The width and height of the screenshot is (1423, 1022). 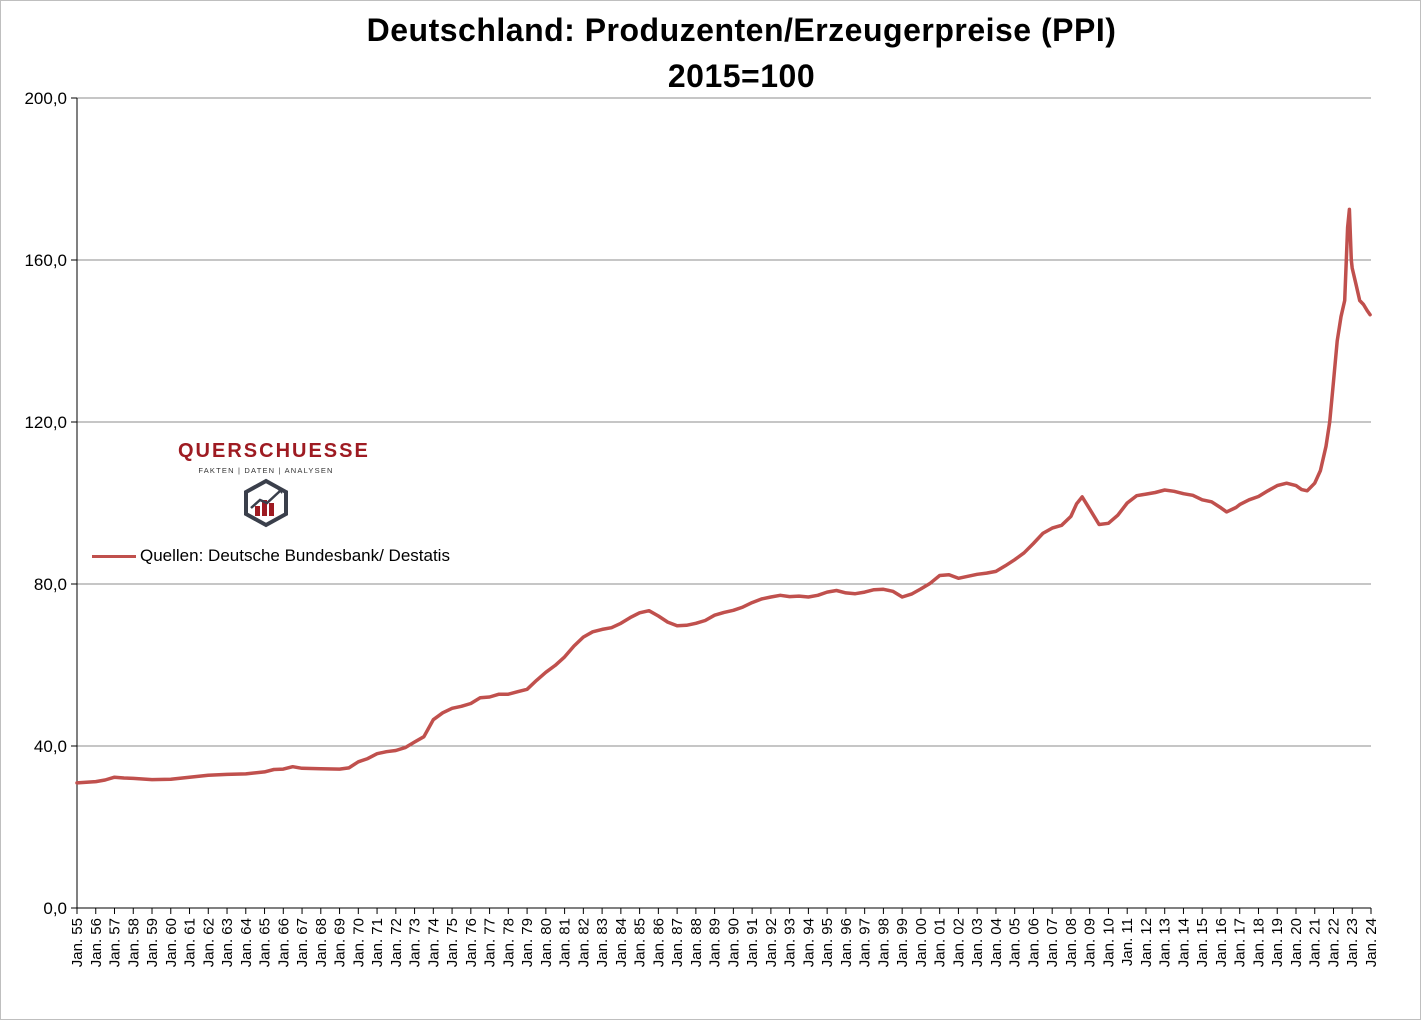 I want to click on x-tick-label: Jan. 03, so click(x=977, y=942).